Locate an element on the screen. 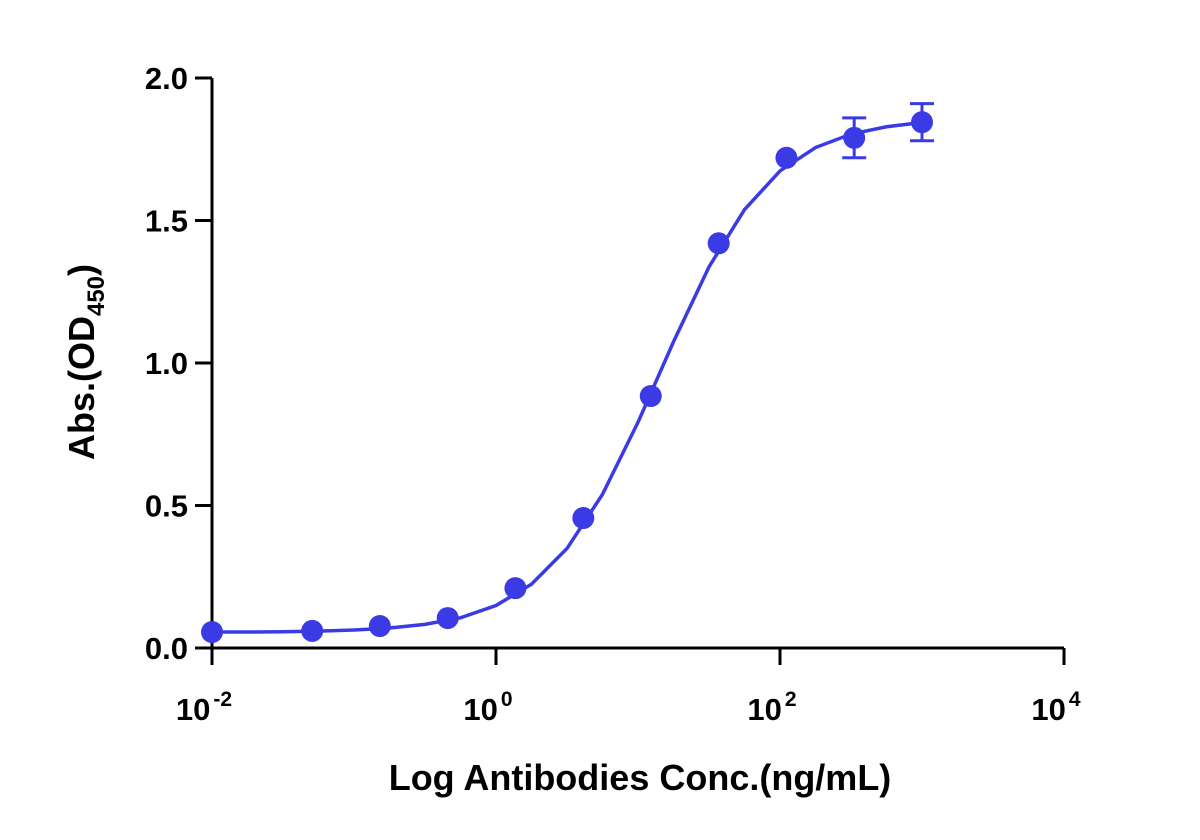 Image resolution: width=1200 pixels, height=840 pixels. x-tick-label-exponent: 4 is located at coordinates (1075, 699).